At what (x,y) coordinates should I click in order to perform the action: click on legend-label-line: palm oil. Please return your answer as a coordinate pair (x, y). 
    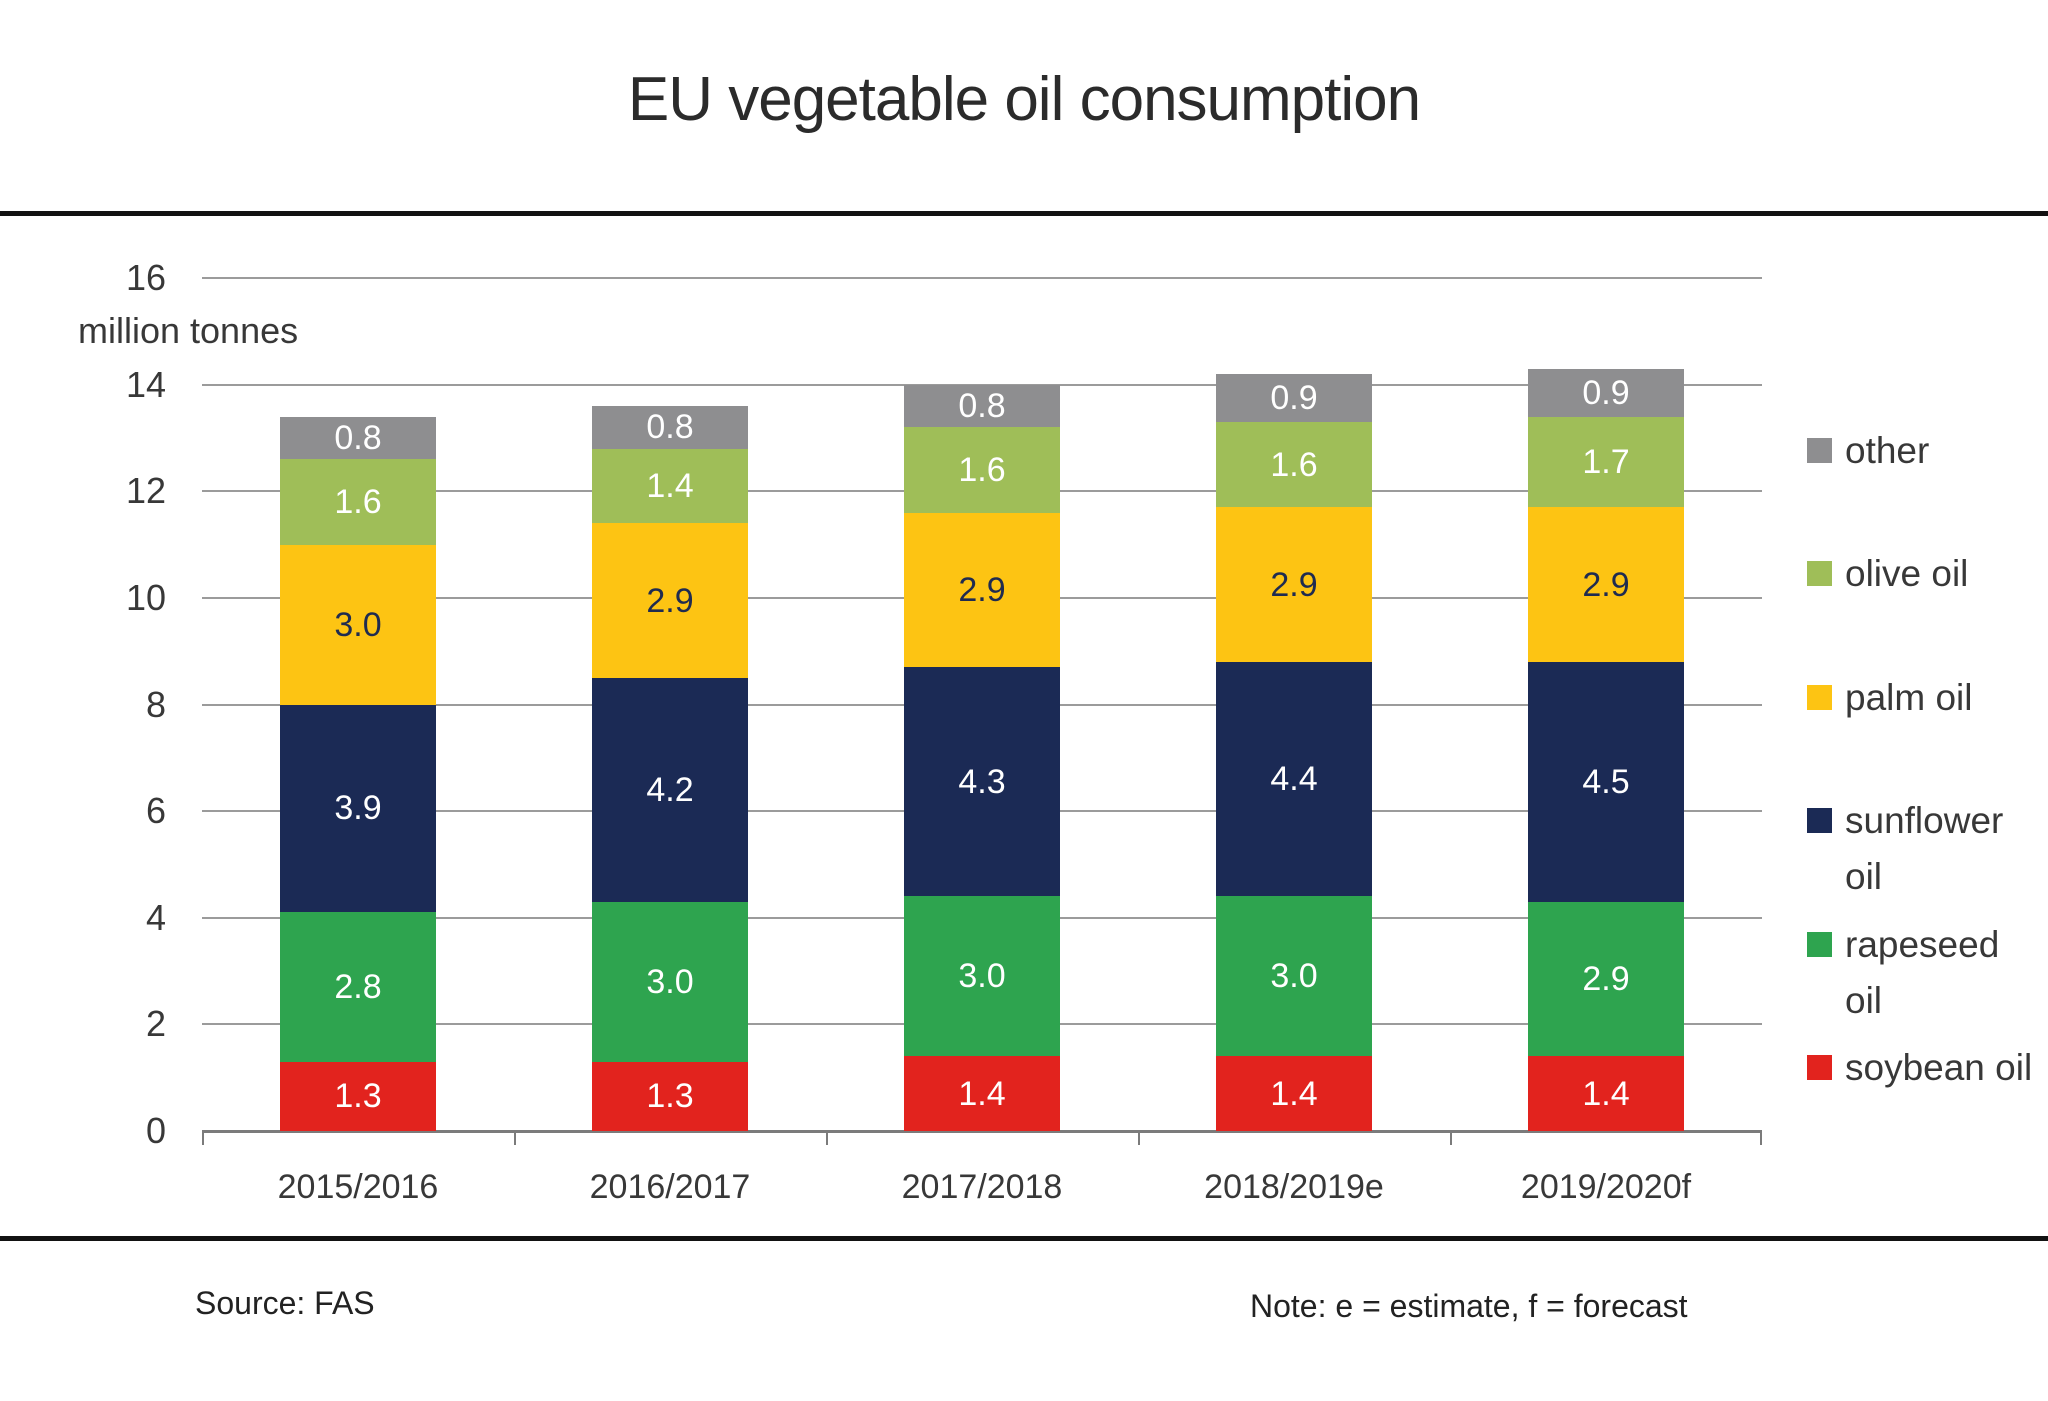
    Looking at the image, I should click on (1909, 697).